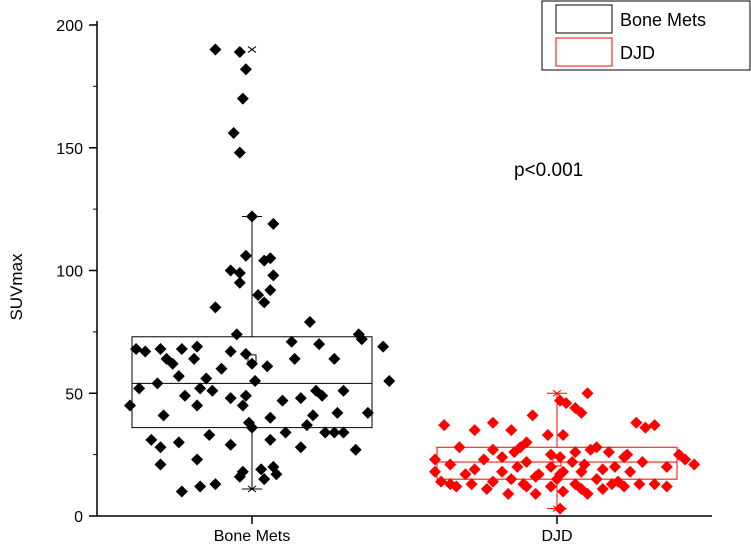  I want to click on legend-label-djd: DJD, so click(637, 53).